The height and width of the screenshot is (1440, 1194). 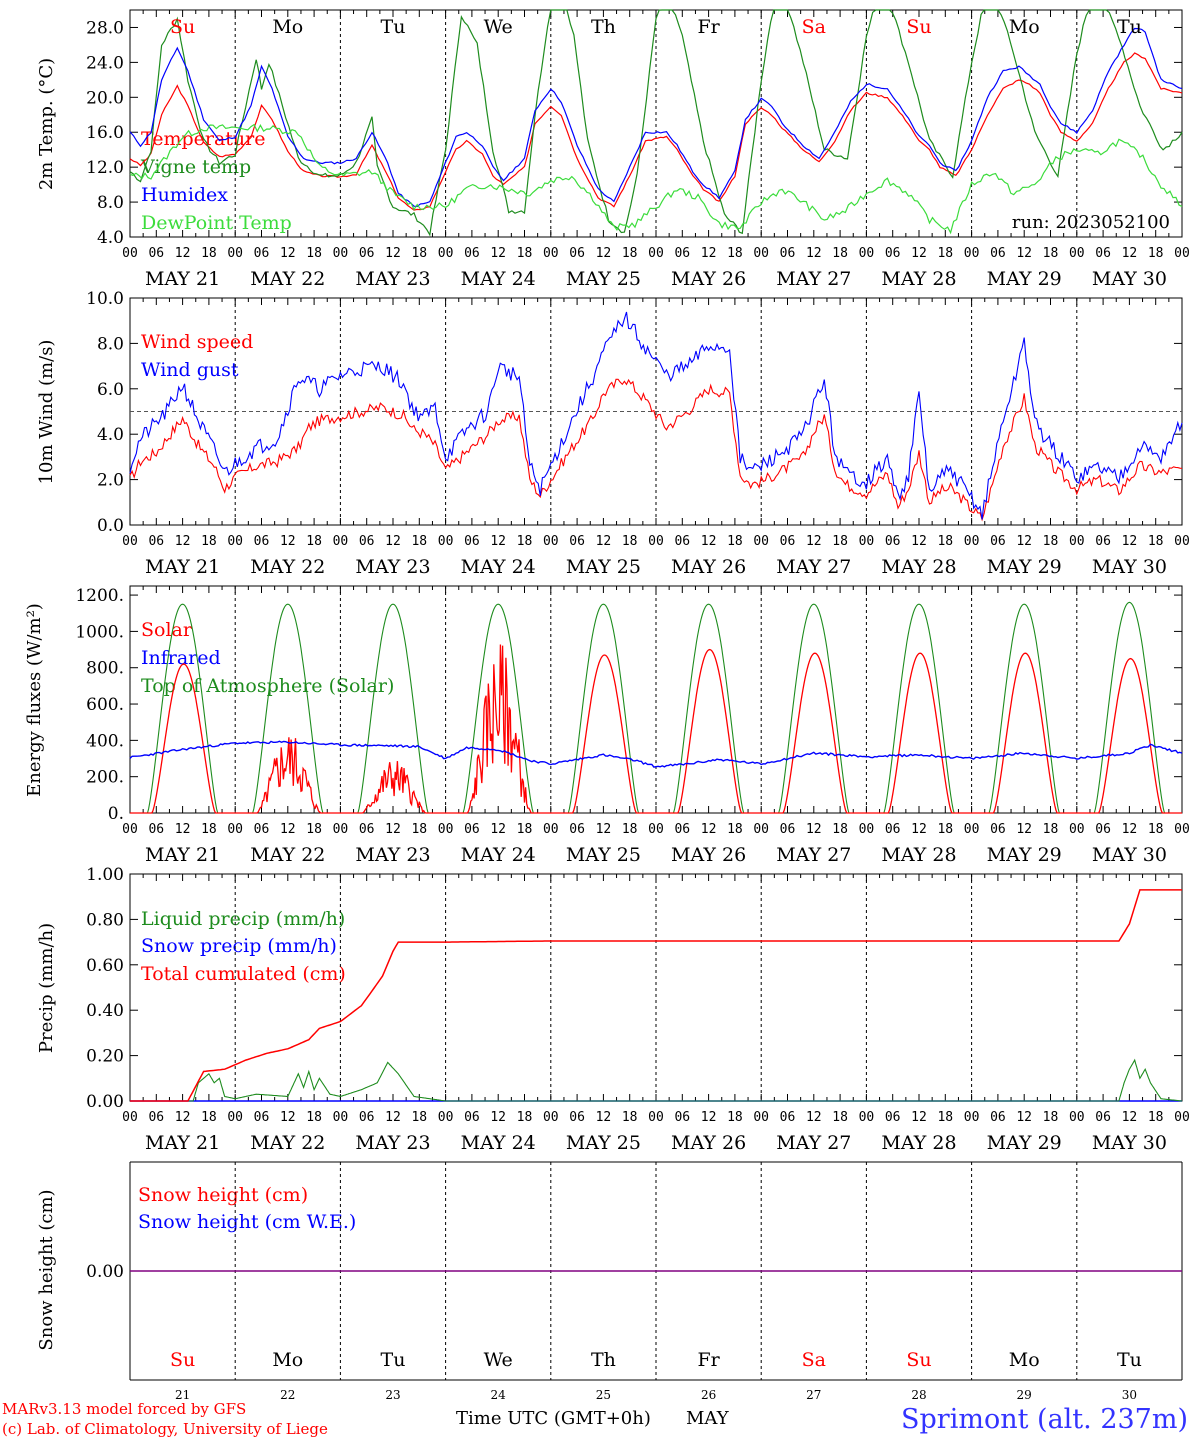 What do you see at coordinates (1024, 855) in the screenshot?
I see `date-label: MAY 29` at bounding box center [1024, 855].